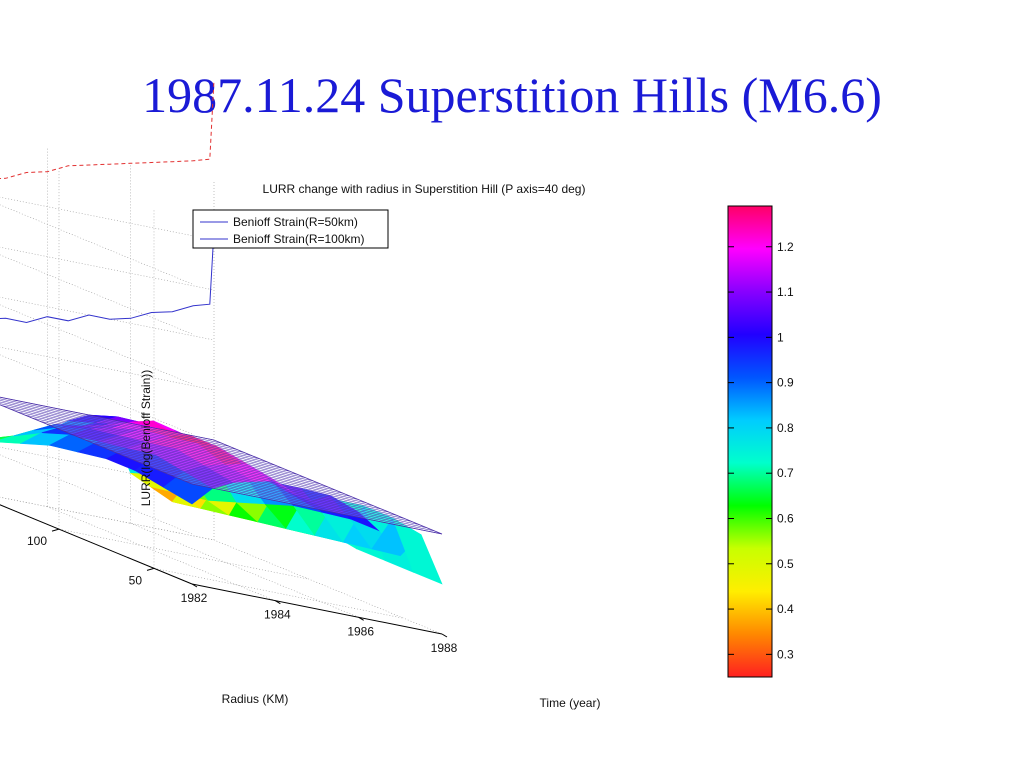  What do you see at coordinates (780, 337) in the screenshot?
I see `colorbar-tick-label: 1` at bounding box center [780, 337].